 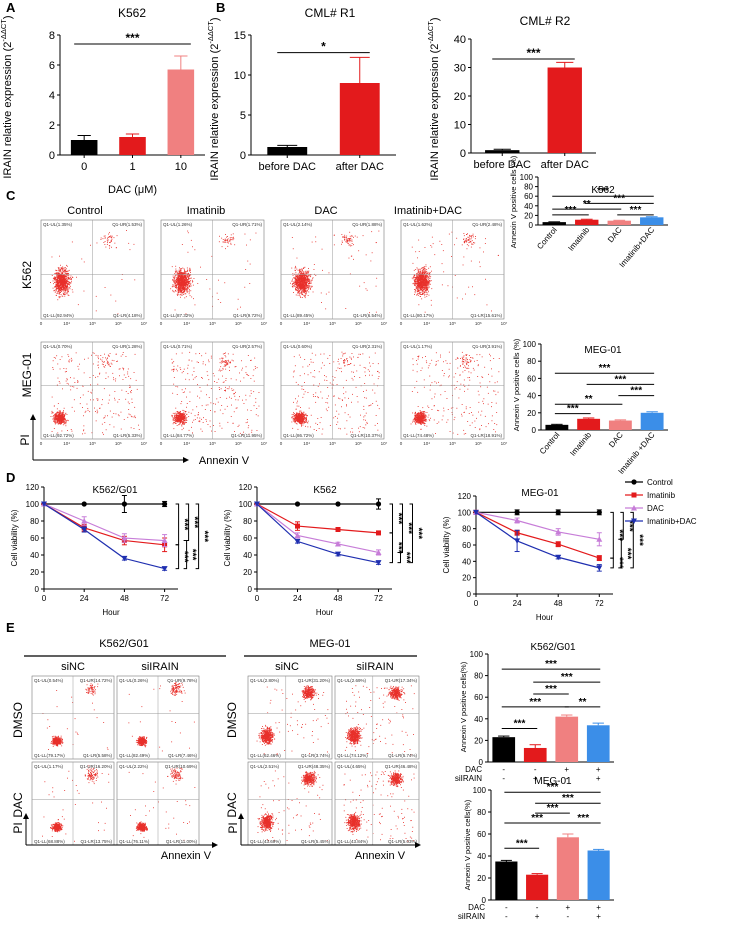 I want to click on y-axis-label: Cell viability (%), so click(x=14, y=537).